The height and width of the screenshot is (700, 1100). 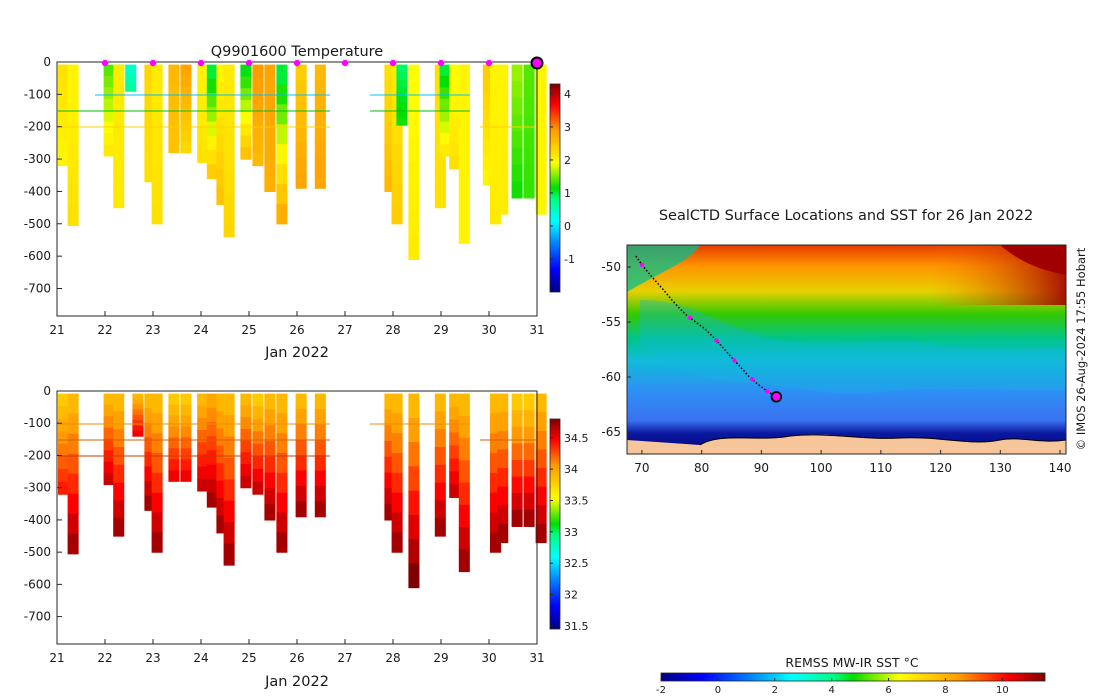 I want to click on x-tick-label: 29, so click(x=440, y=330).